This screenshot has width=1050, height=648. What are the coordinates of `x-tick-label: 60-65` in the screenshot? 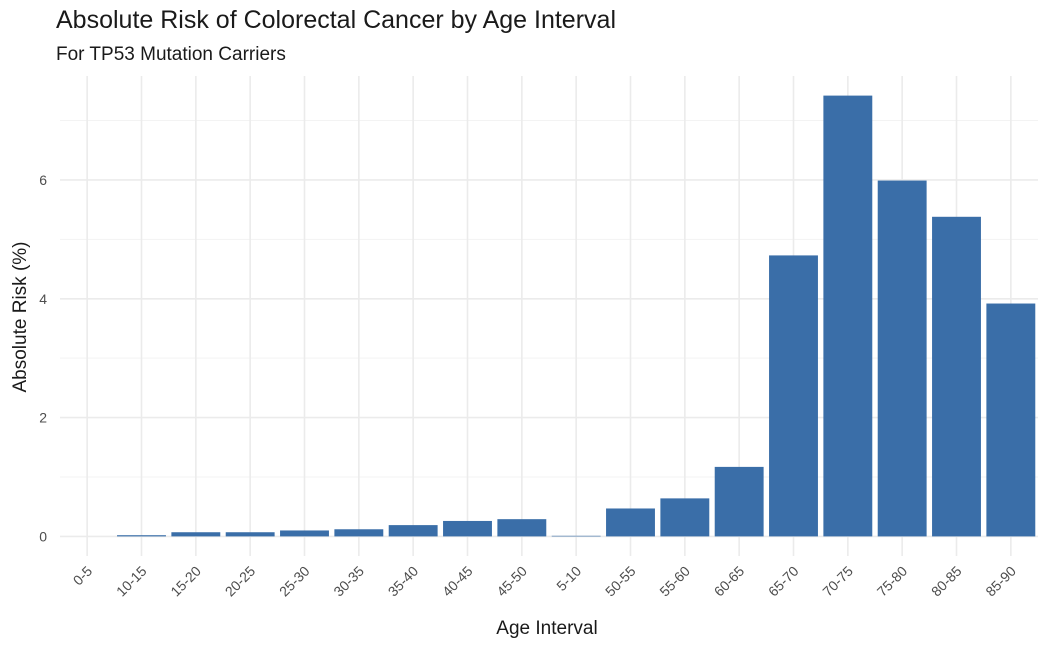 It's located at (729, 581).